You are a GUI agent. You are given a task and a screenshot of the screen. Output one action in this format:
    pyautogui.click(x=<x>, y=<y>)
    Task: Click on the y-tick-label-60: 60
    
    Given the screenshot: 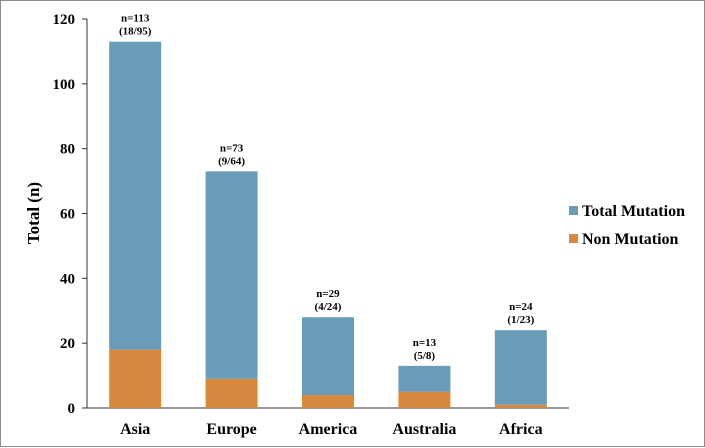 What is the action you would take?
    pyautogui.click(x=67, y=215)
    